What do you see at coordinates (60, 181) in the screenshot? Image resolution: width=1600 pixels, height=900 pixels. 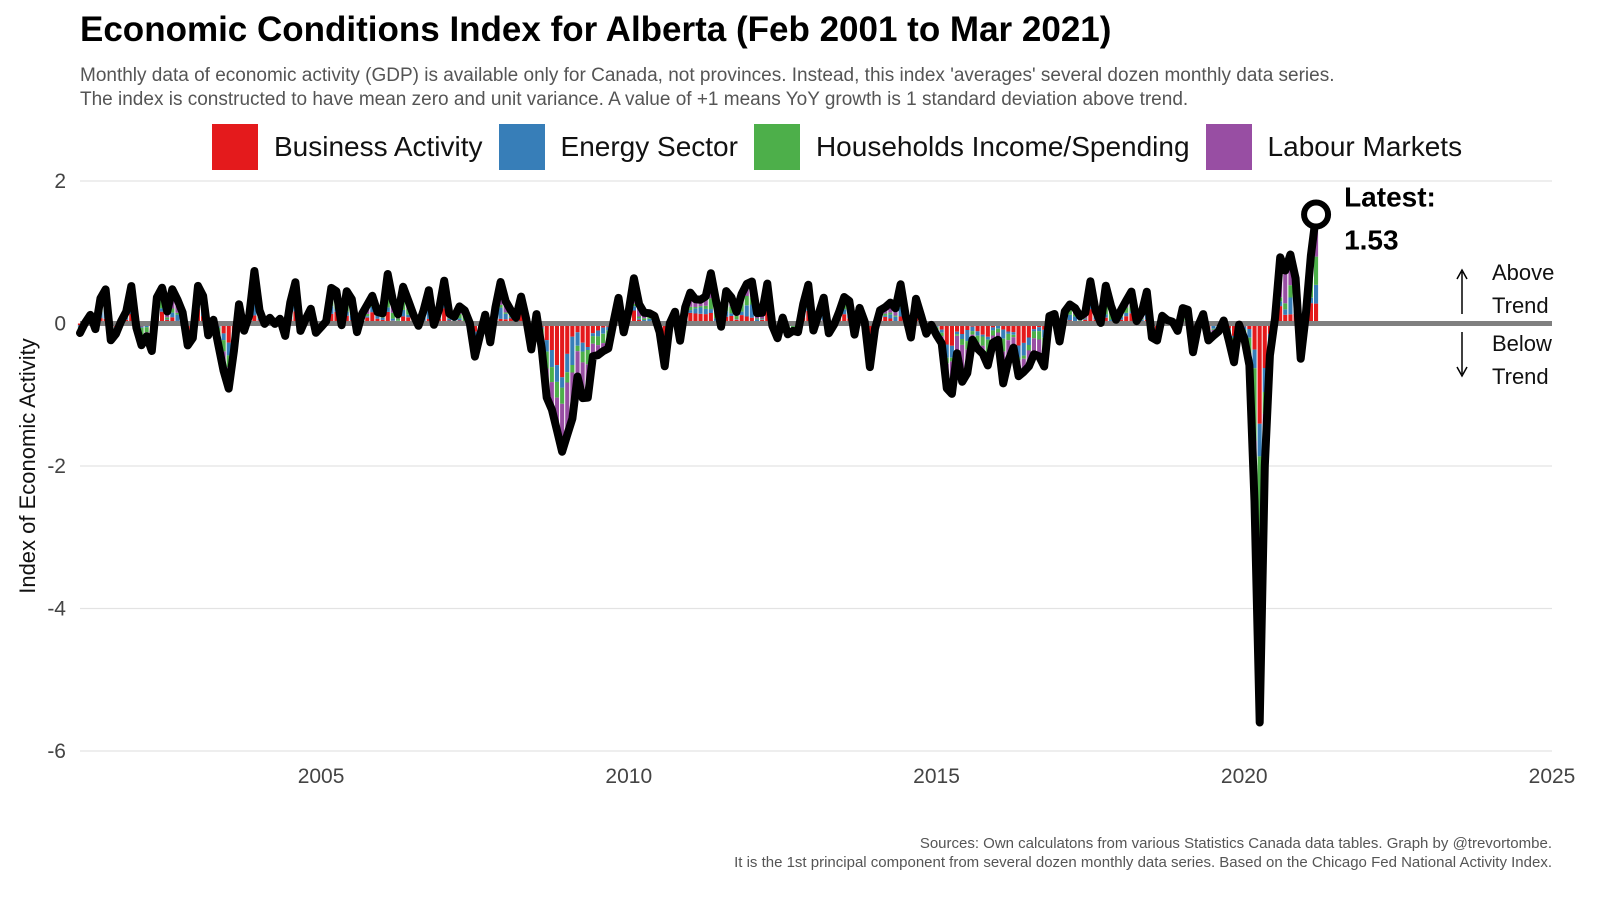 I see `y-tick-label: 2` at bounding box center [60, 181].